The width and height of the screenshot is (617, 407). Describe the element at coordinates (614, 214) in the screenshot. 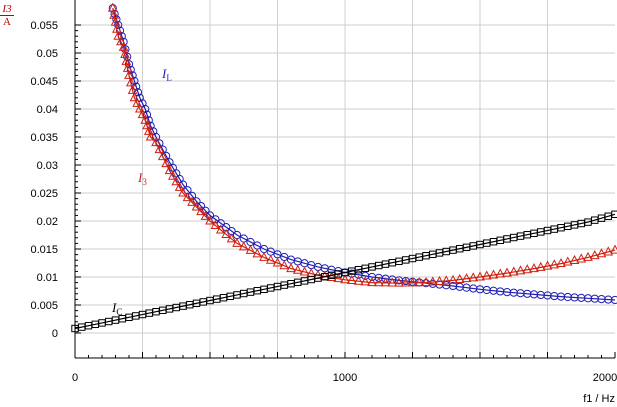

I see `data-point-IC` at that location.